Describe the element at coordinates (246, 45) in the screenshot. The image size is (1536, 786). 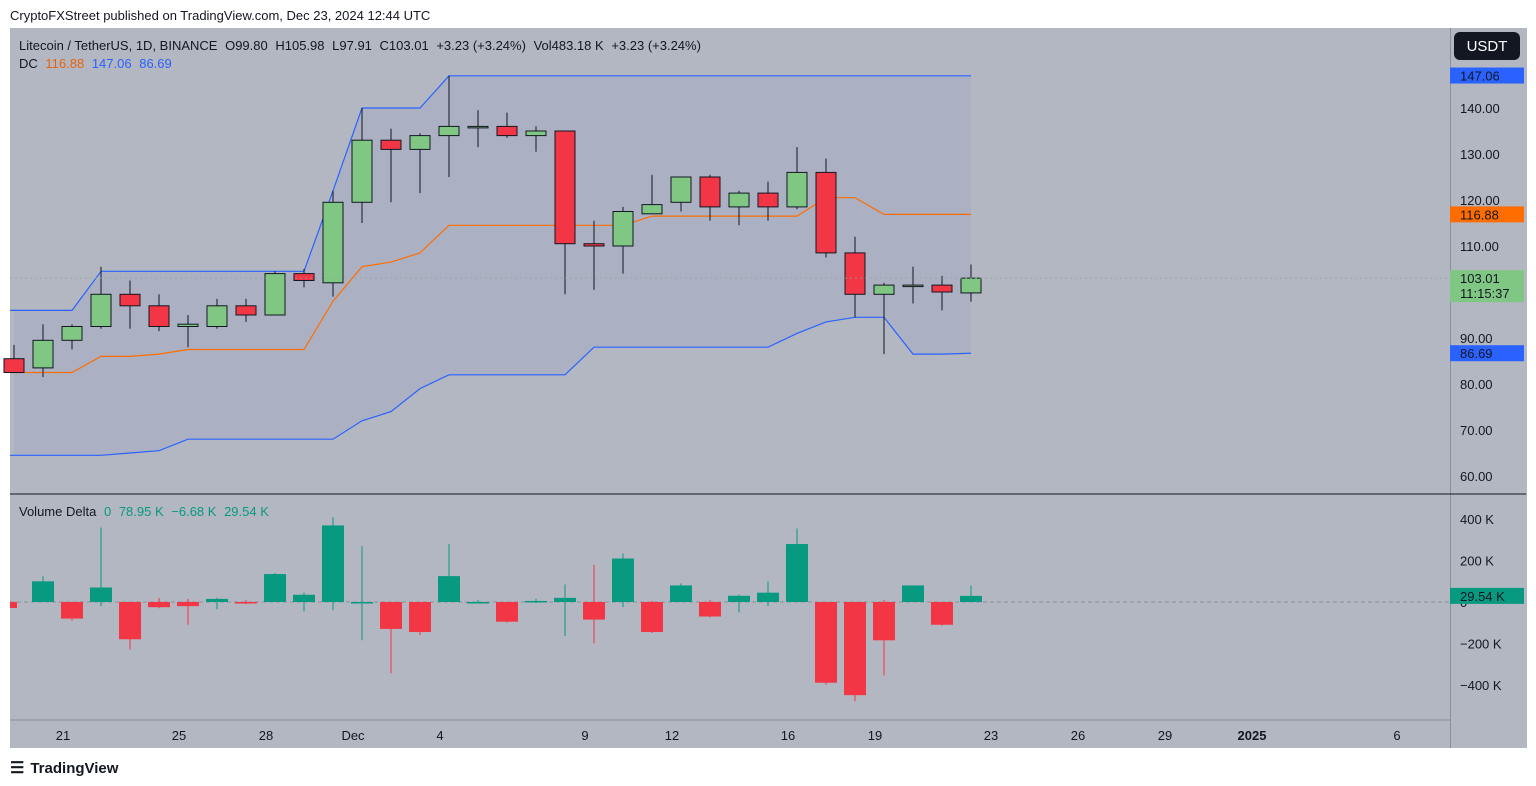
I see `open-value: O99.80` at that location.